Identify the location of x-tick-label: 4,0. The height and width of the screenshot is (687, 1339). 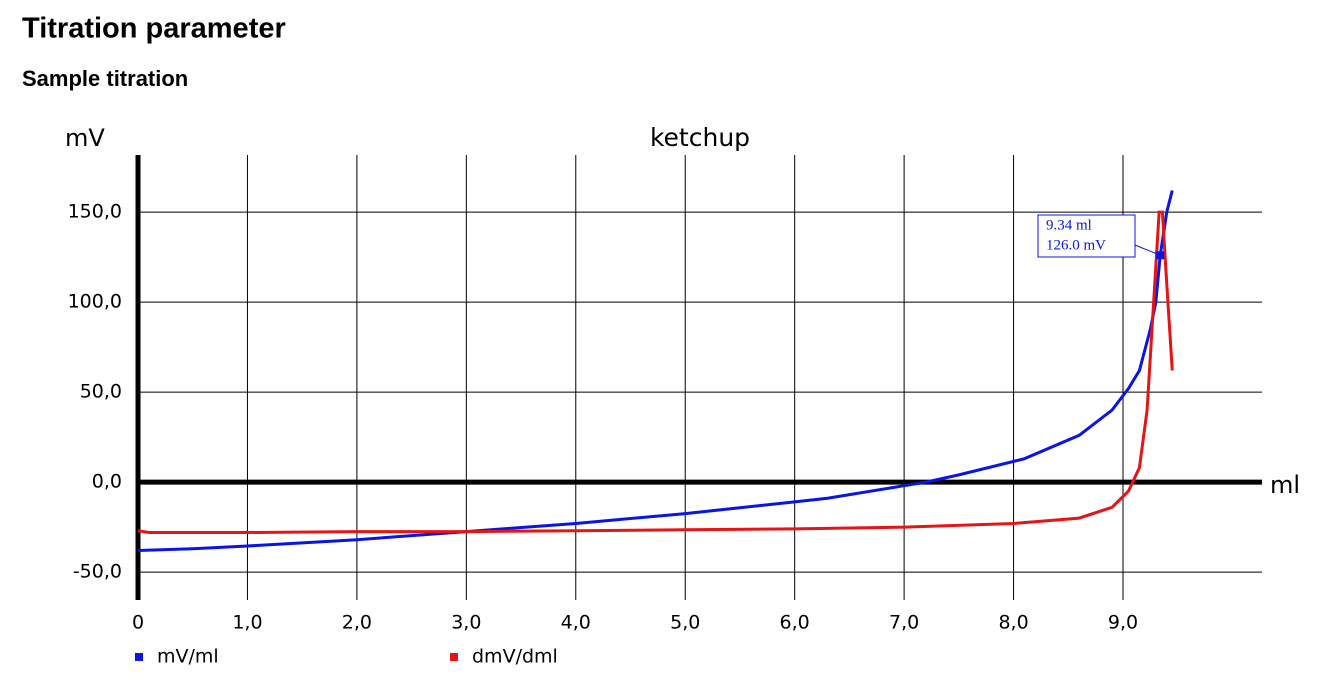
(576, 623).